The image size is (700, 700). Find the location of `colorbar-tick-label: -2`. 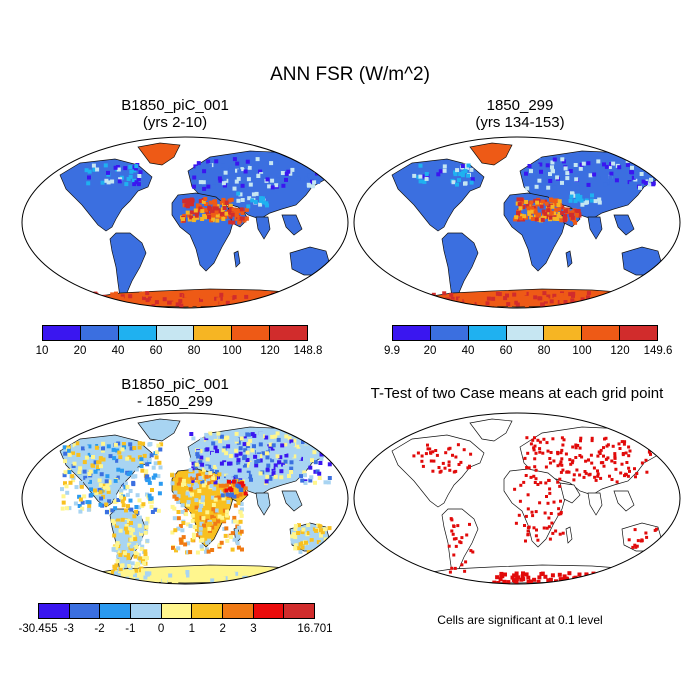

colorbar-tick-label: -2 is located at coordinates (99, 629).